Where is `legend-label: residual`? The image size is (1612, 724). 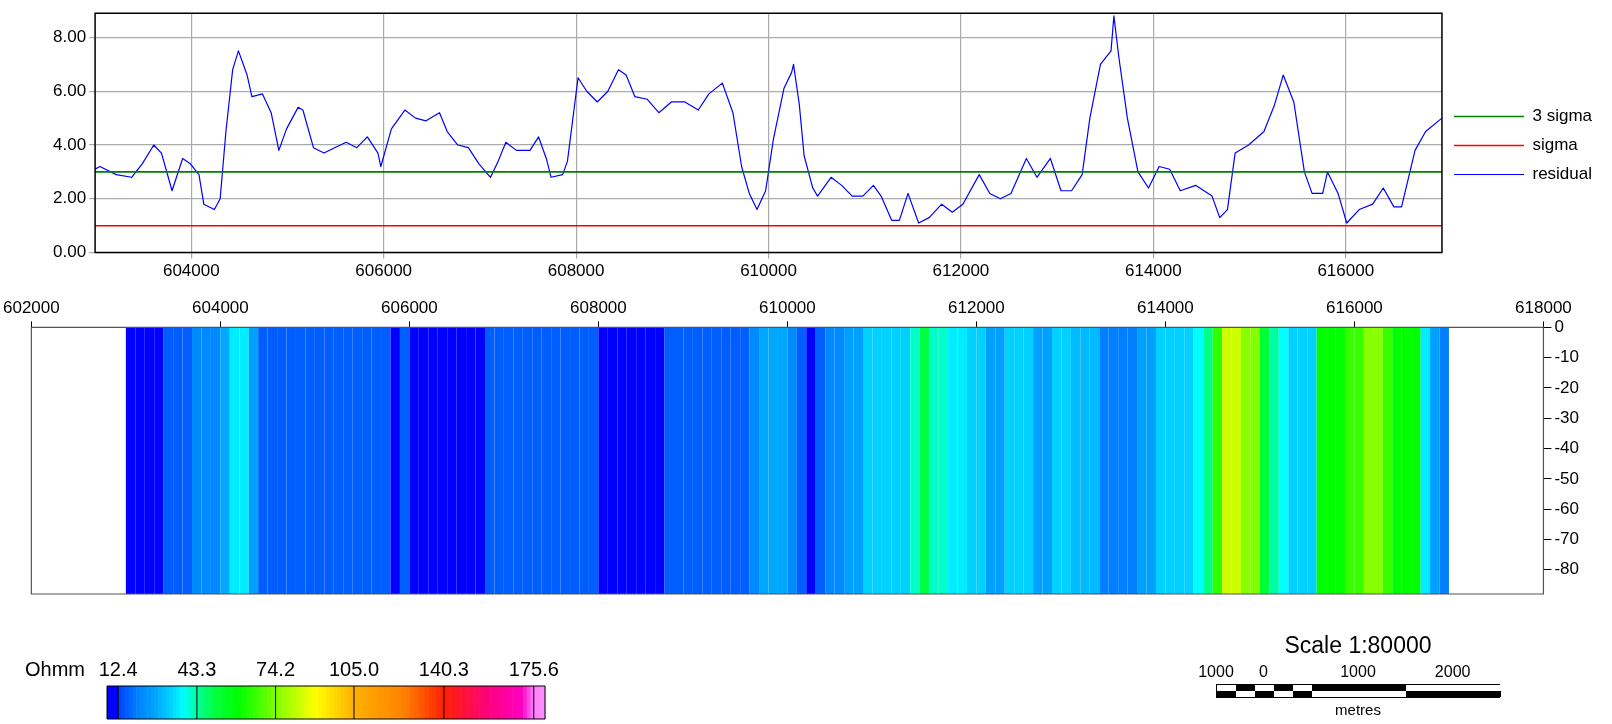 legend-label: residual is located at coordinates (1562, 174).